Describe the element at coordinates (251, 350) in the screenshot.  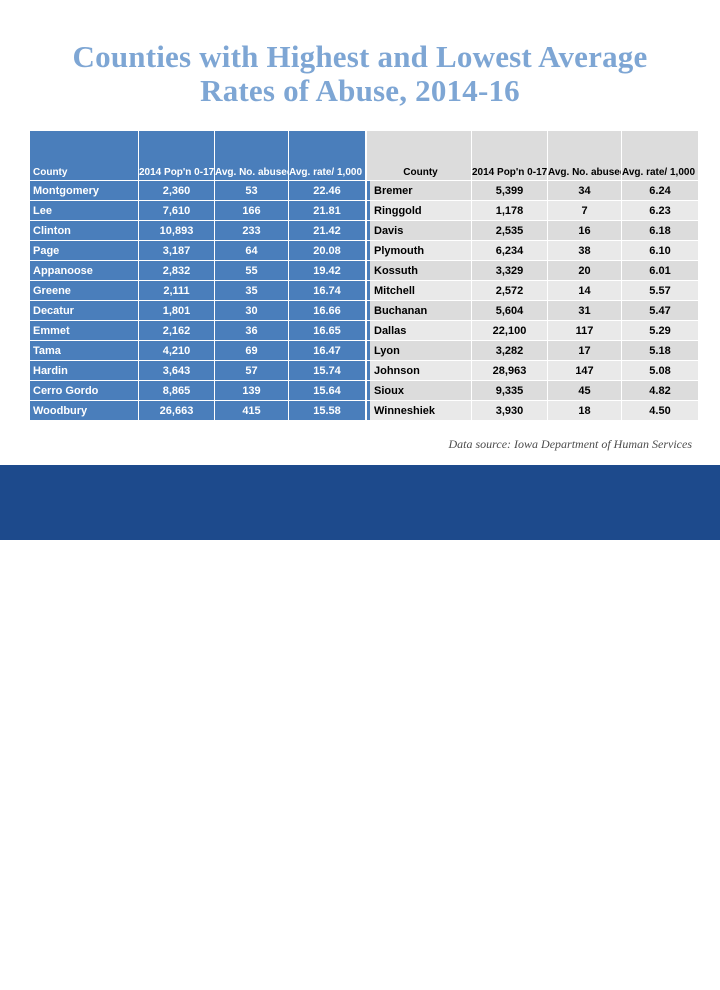
I see `cell-avg-abused: 69` at that location.